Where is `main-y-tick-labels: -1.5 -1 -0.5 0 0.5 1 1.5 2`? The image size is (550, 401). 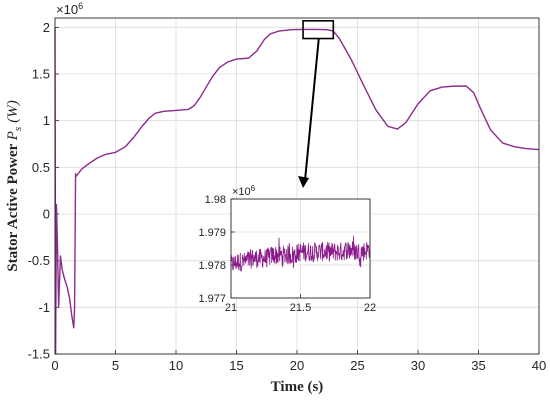
main-y-tick-labels: -1.5 -1 -0.5 0 0.5 1 1.5 2 is located at coordinates (39, 191).